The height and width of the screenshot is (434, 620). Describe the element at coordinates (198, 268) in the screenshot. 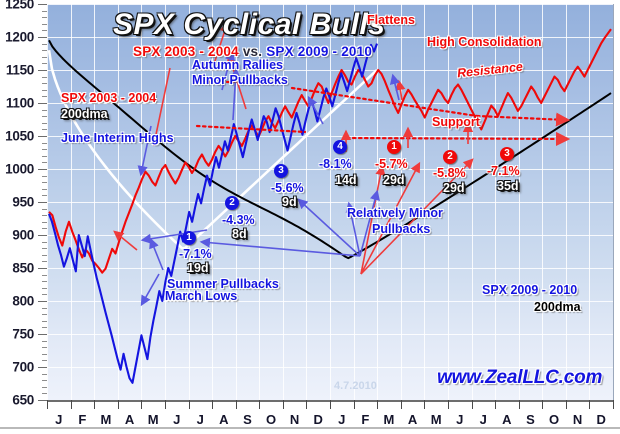

I see `blue-pullback-1-days: 19d` at that location.